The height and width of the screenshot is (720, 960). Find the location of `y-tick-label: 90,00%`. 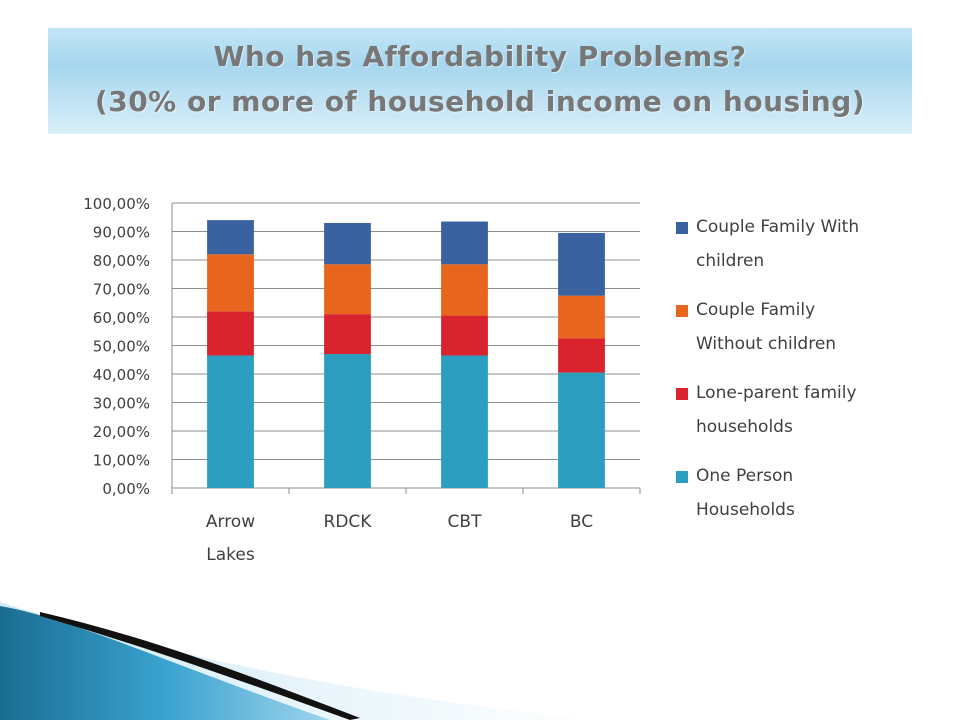

y-tick-label: 90,00% is located at coordinates (121, 233).